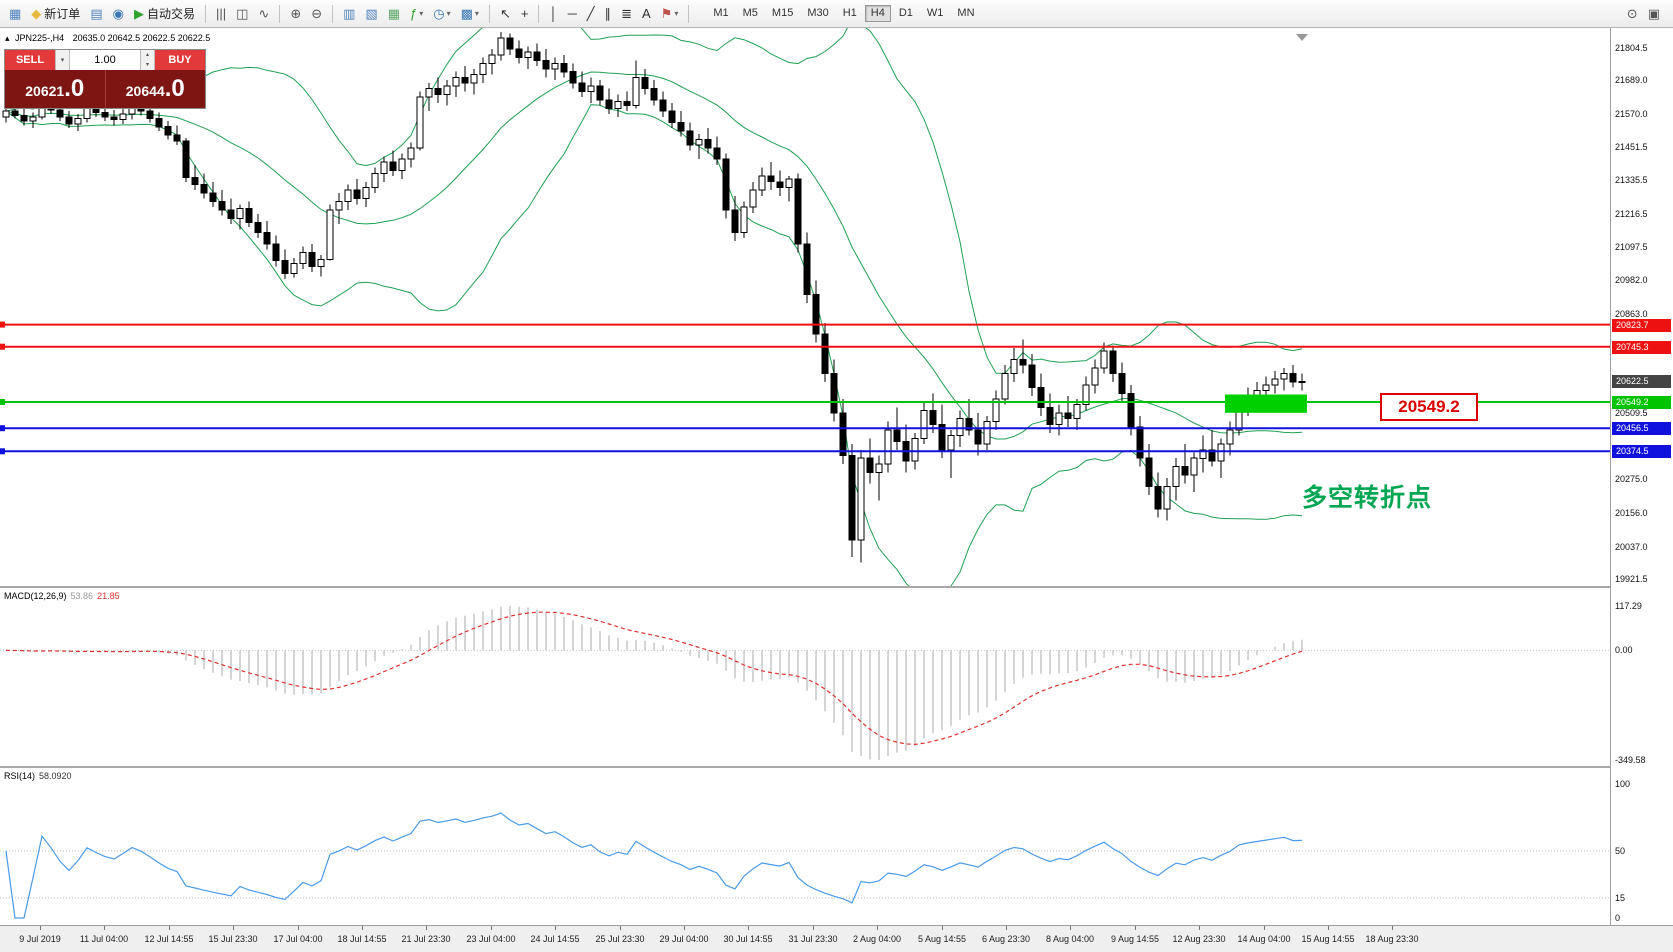 The image size is (1673, 952). I want to click on rsi-line, so click(654, 865).